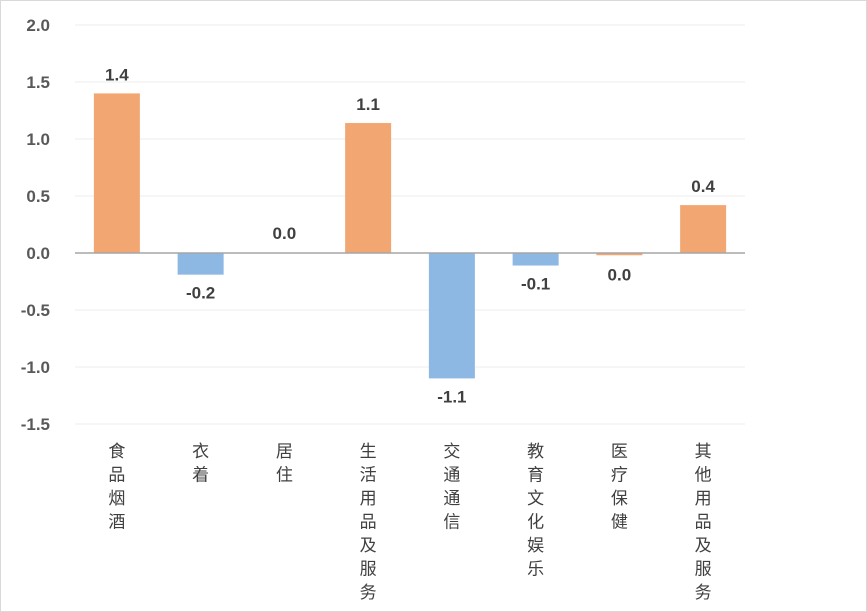 This screenshot has height=612, width=867. I want to click on y-tick-label: 0.0, so click(38, 253).